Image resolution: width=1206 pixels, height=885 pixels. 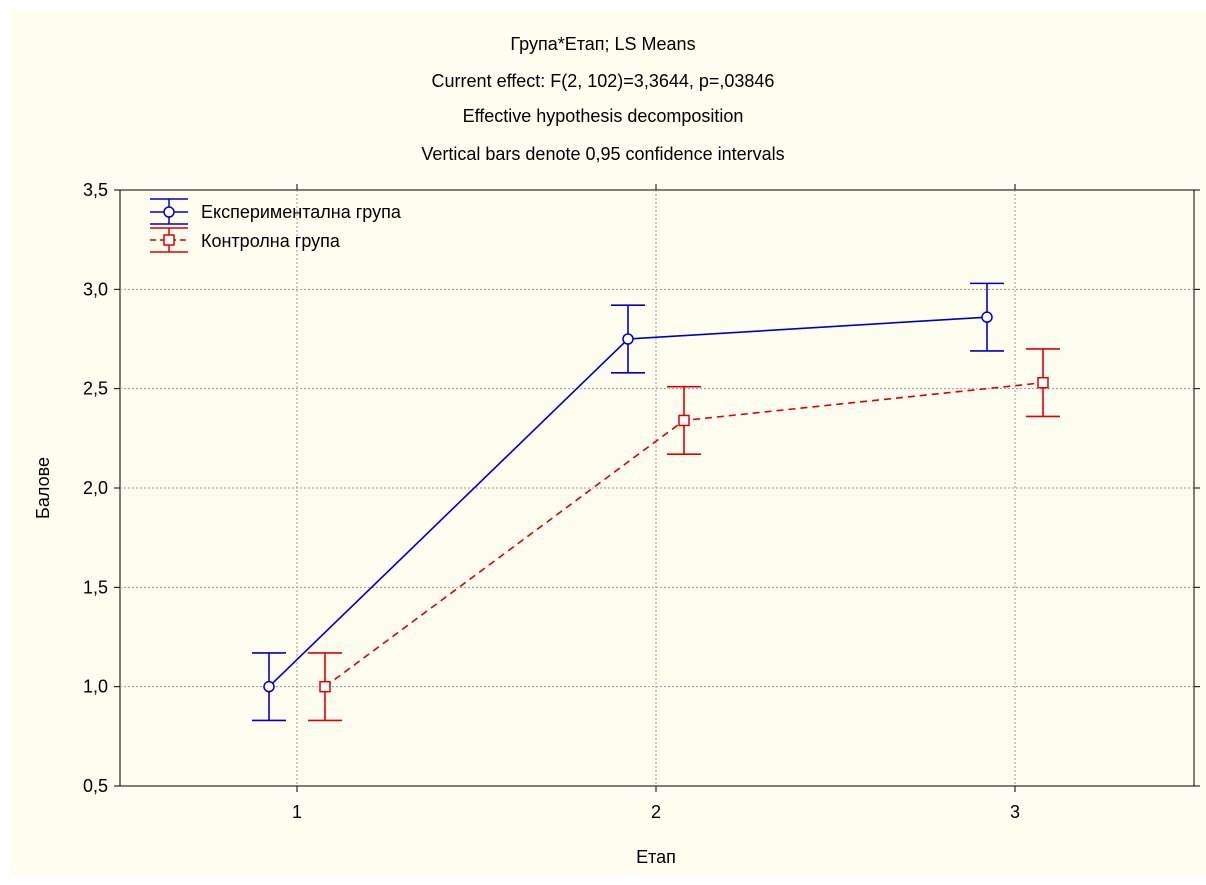 I want to click on legend-item-control: Контролна група, so click(x=245, y=240).